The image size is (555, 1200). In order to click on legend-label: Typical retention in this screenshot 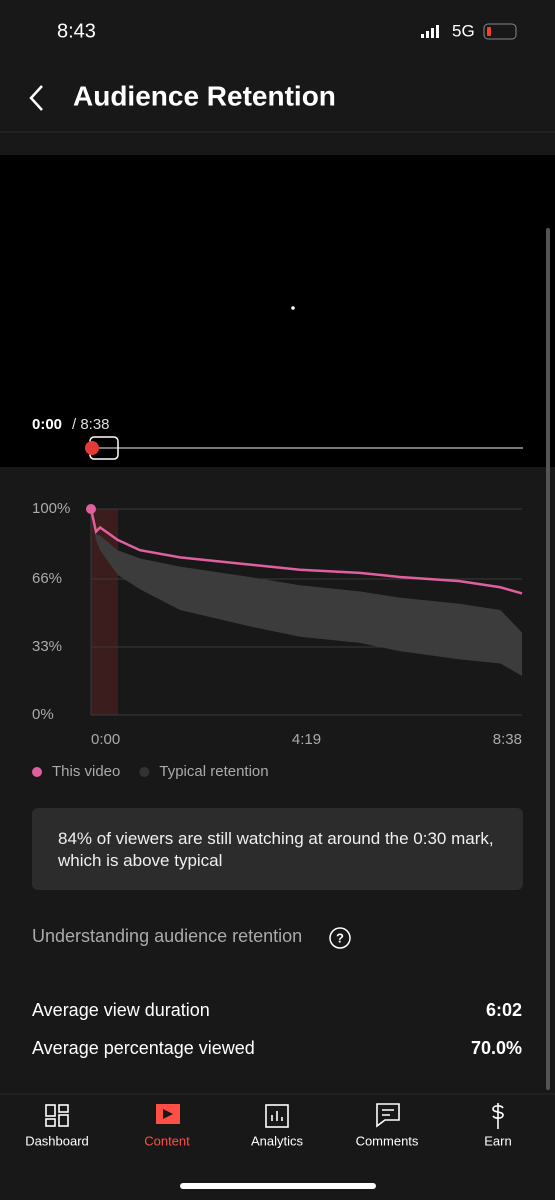, I will do `click(213, 771)`.